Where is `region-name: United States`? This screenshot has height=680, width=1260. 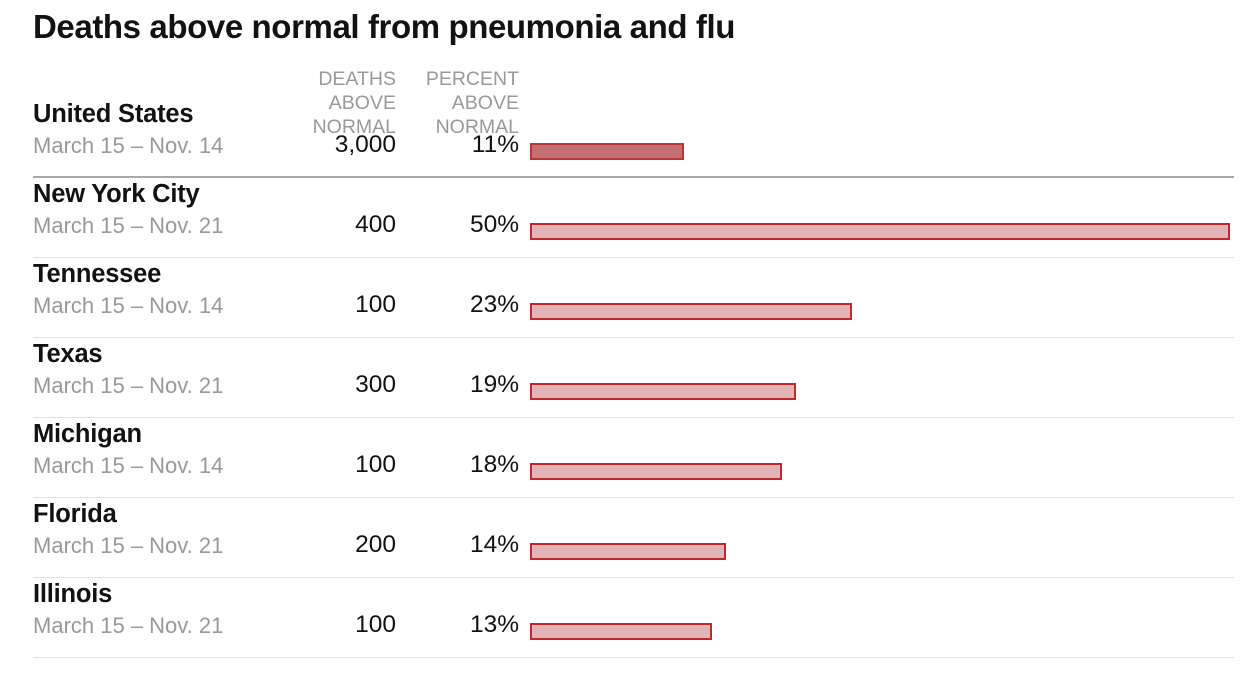
region-name: United States is located at coordinates (113, 114).